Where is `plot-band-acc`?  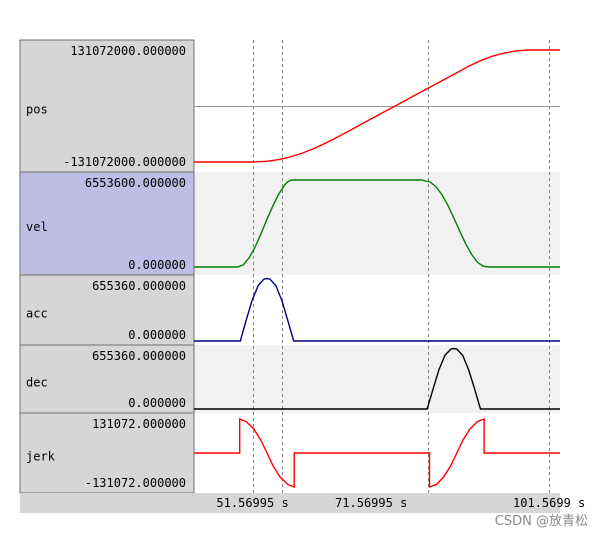 plot-band-acc is located at coordinates (377, 310).